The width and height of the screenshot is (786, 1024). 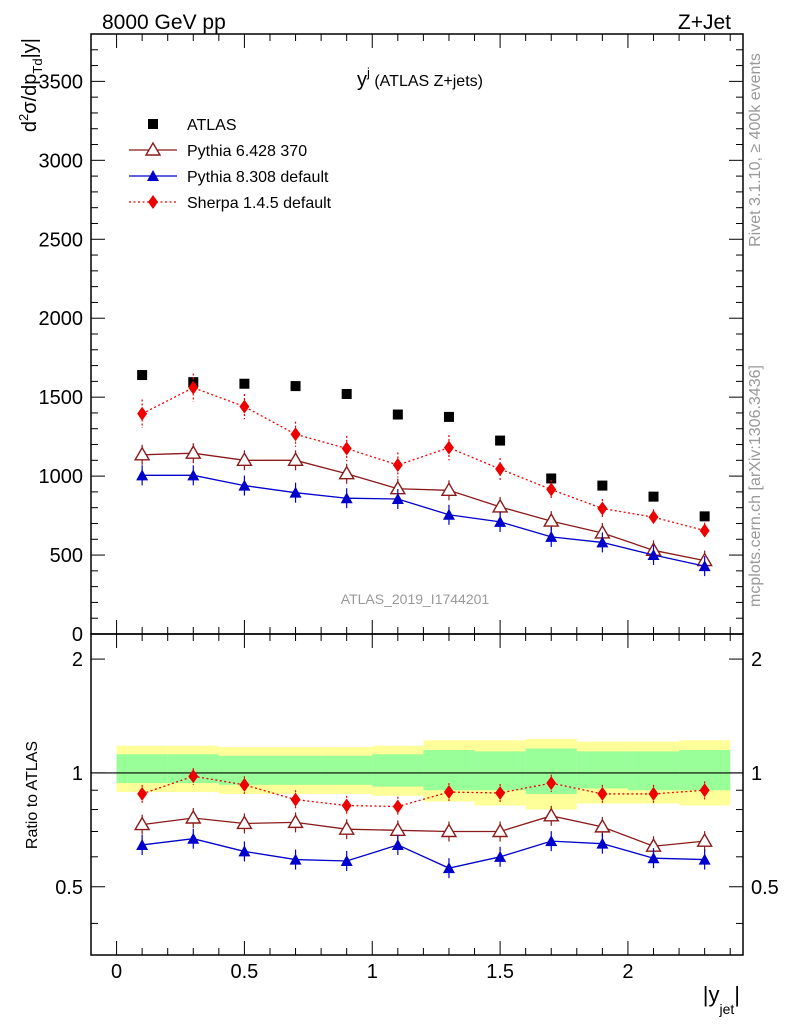 I want to click on y-tick-label: 3500, so click(x=61, y=82).